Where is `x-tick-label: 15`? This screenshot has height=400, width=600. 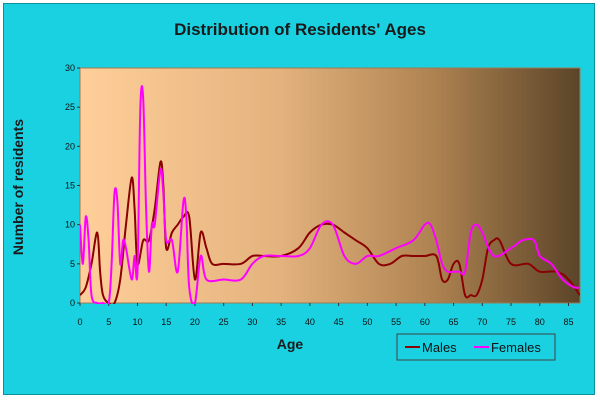
x-tick-label: 15 is located at coordinates (166, 322).